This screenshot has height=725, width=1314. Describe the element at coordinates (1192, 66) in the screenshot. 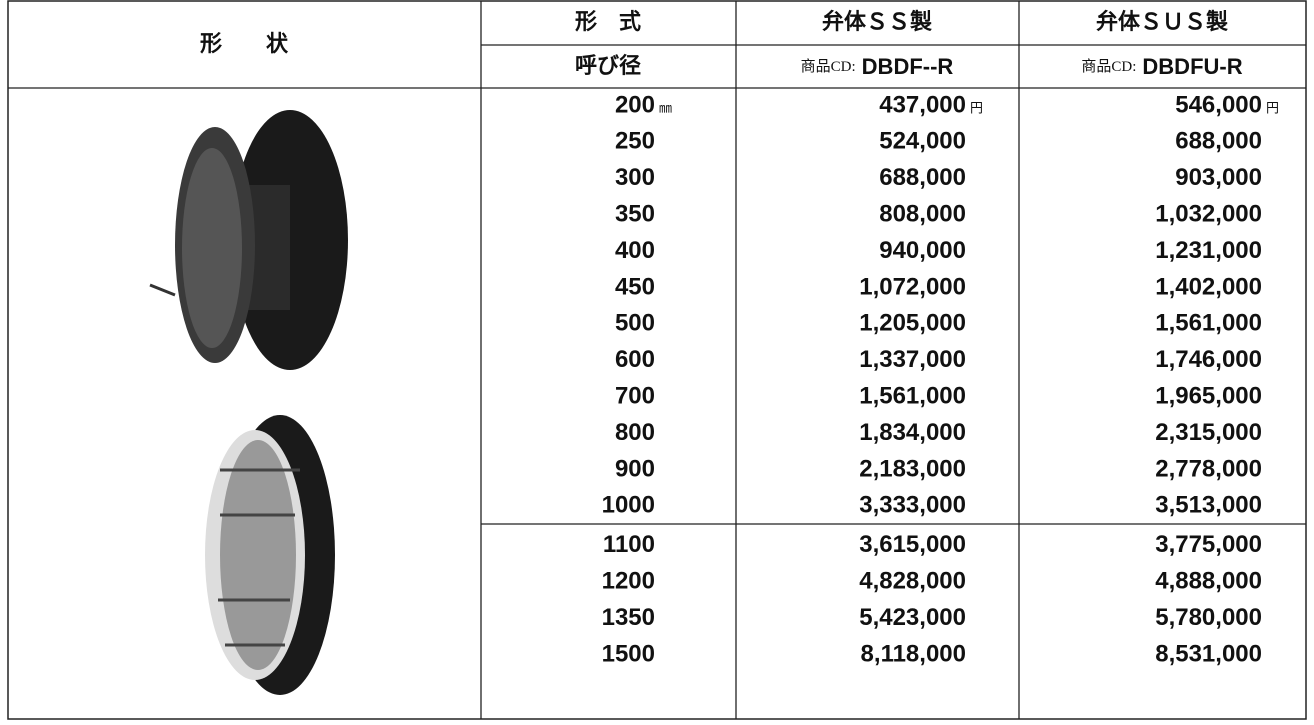

I see `code: DBDFU-R` at that location.